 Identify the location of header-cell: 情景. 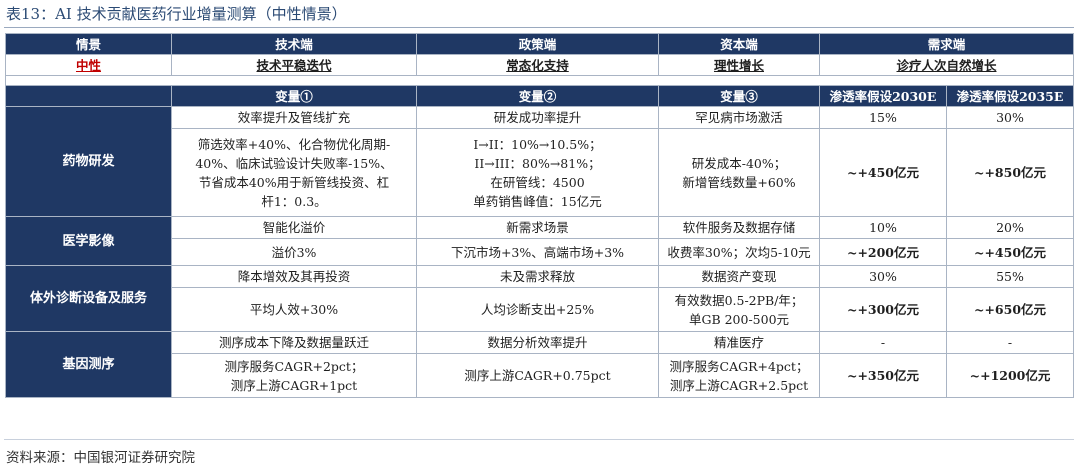
(88, 44).